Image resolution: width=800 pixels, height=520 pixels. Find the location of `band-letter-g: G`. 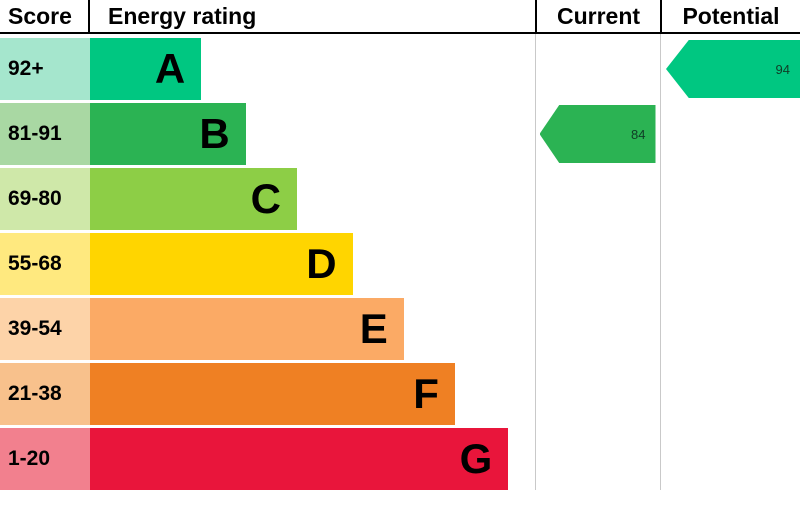

band-letter-g: G is located at coordinates (476, 458).